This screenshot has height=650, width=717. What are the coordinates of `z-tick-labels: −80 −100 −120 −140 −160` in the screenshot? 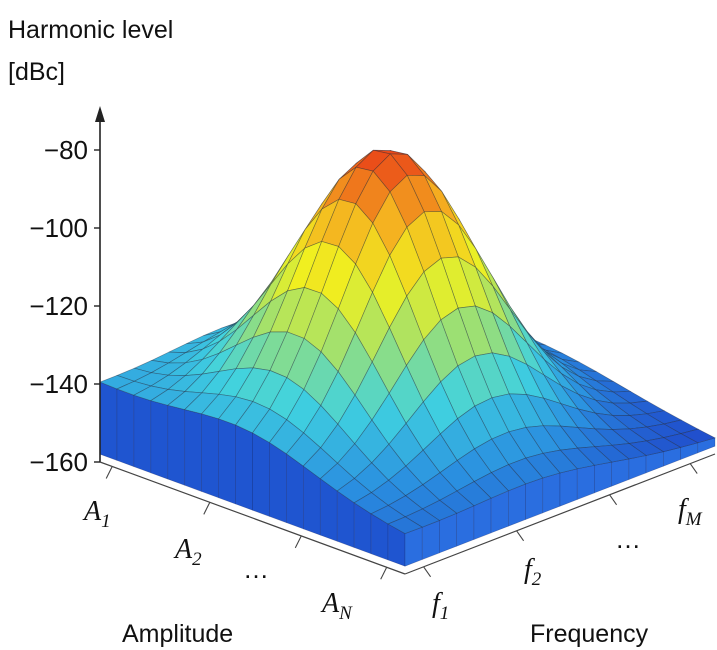 It's located at (64, 306).